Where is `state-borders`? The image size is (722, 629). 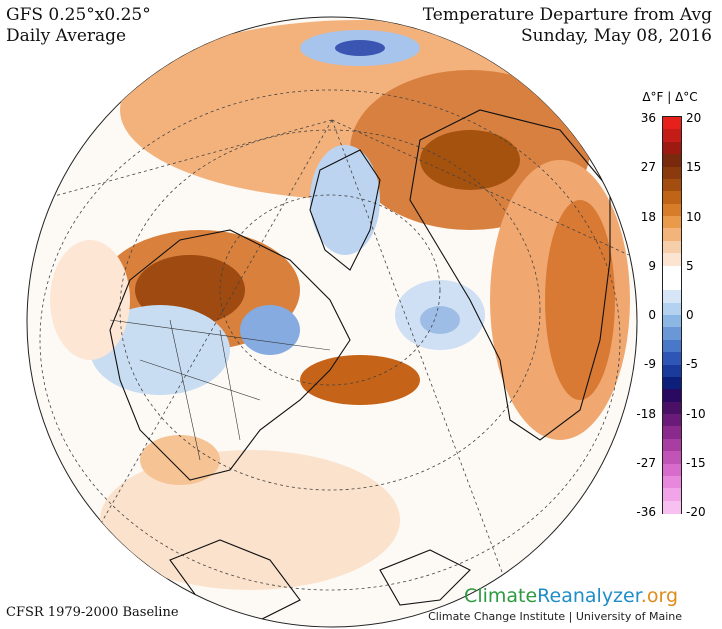 state-borders is located at coordinates (220, 390).